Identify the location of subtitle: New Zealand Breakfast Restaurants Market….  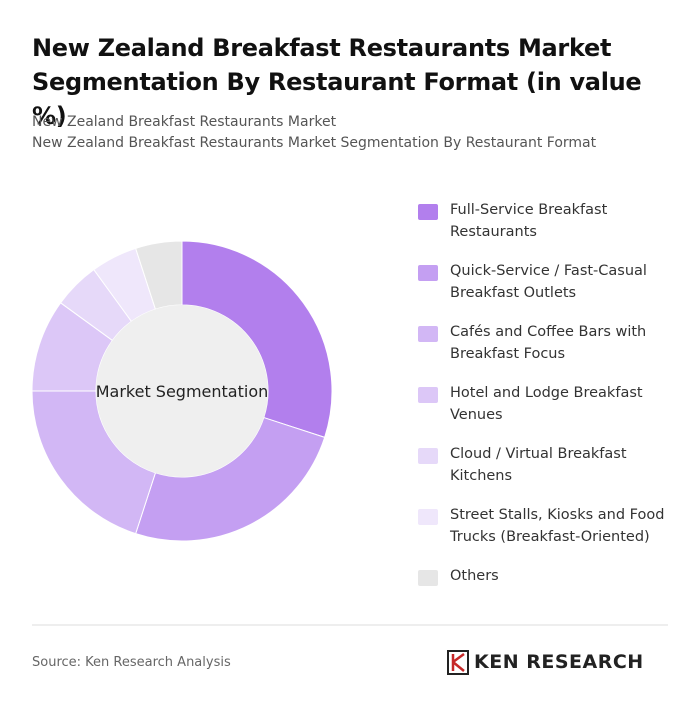
(314, 143).